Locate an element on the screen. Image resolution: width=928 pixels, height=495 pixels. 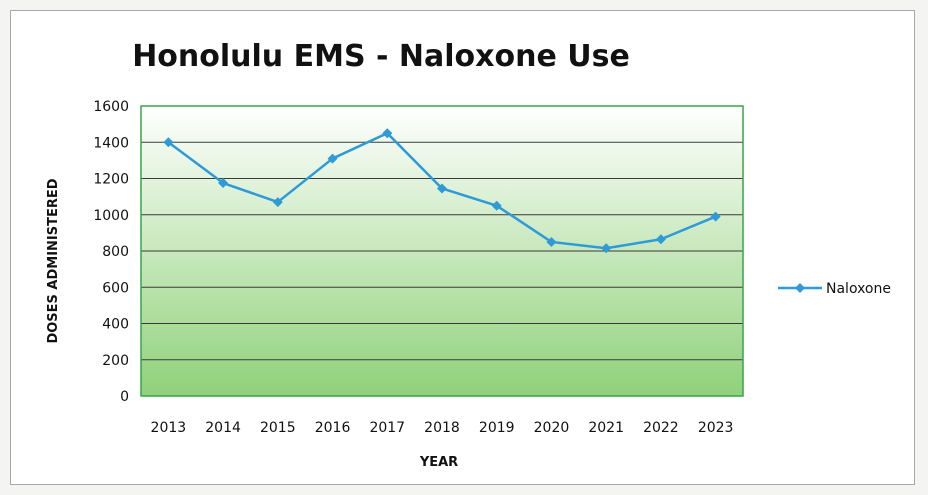
legend: Naloxone is located at coordinates (834, 289).